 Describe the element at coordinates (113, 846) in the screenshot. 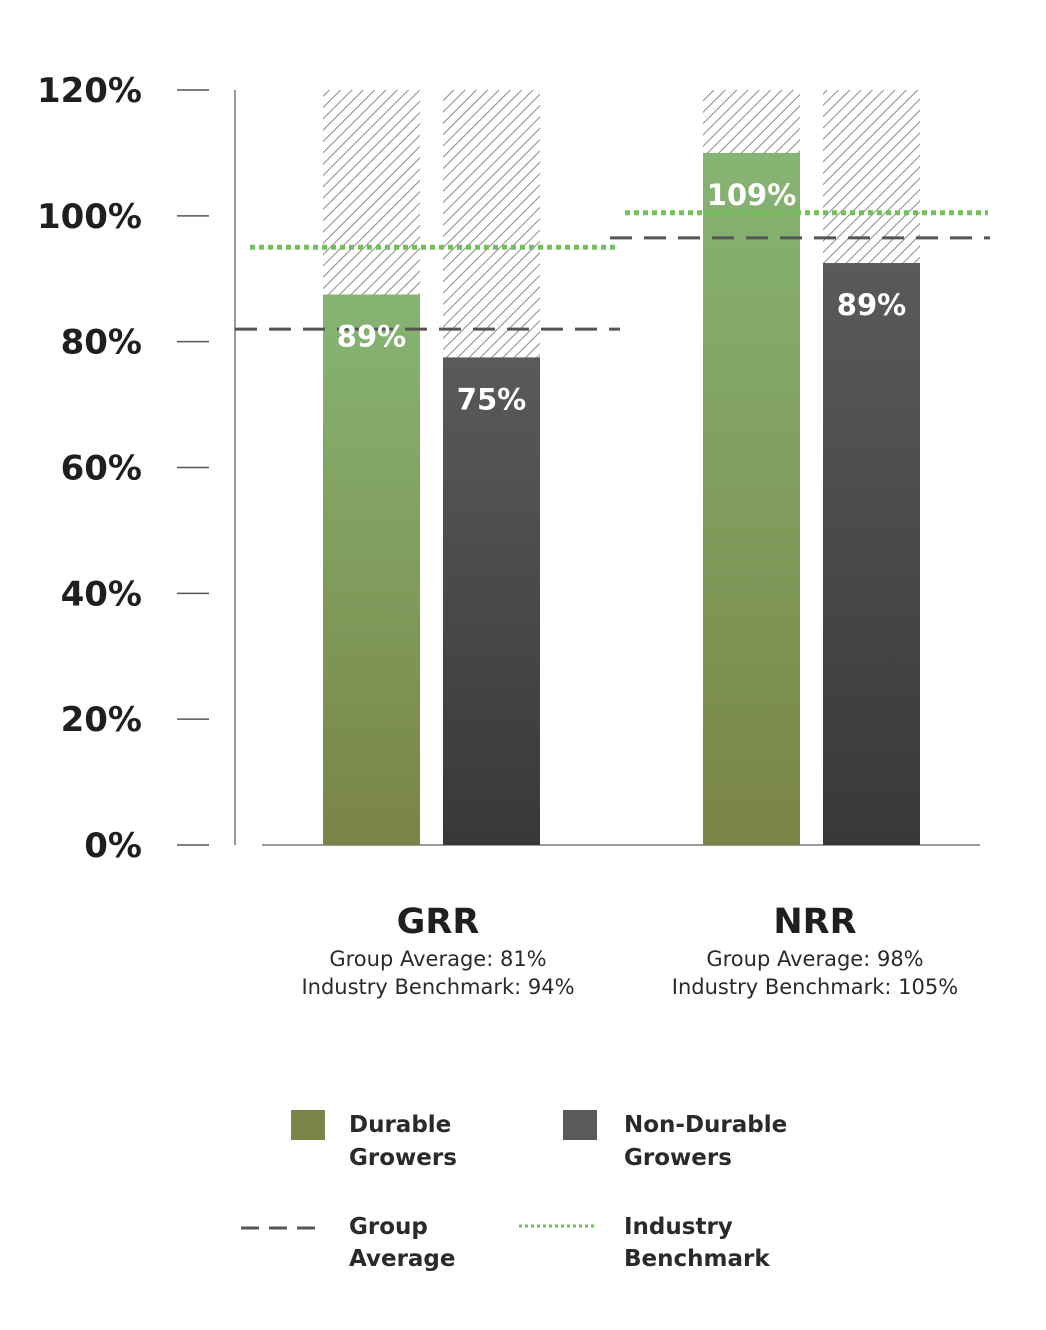

I see `y-tick-label: 0%` at that location.